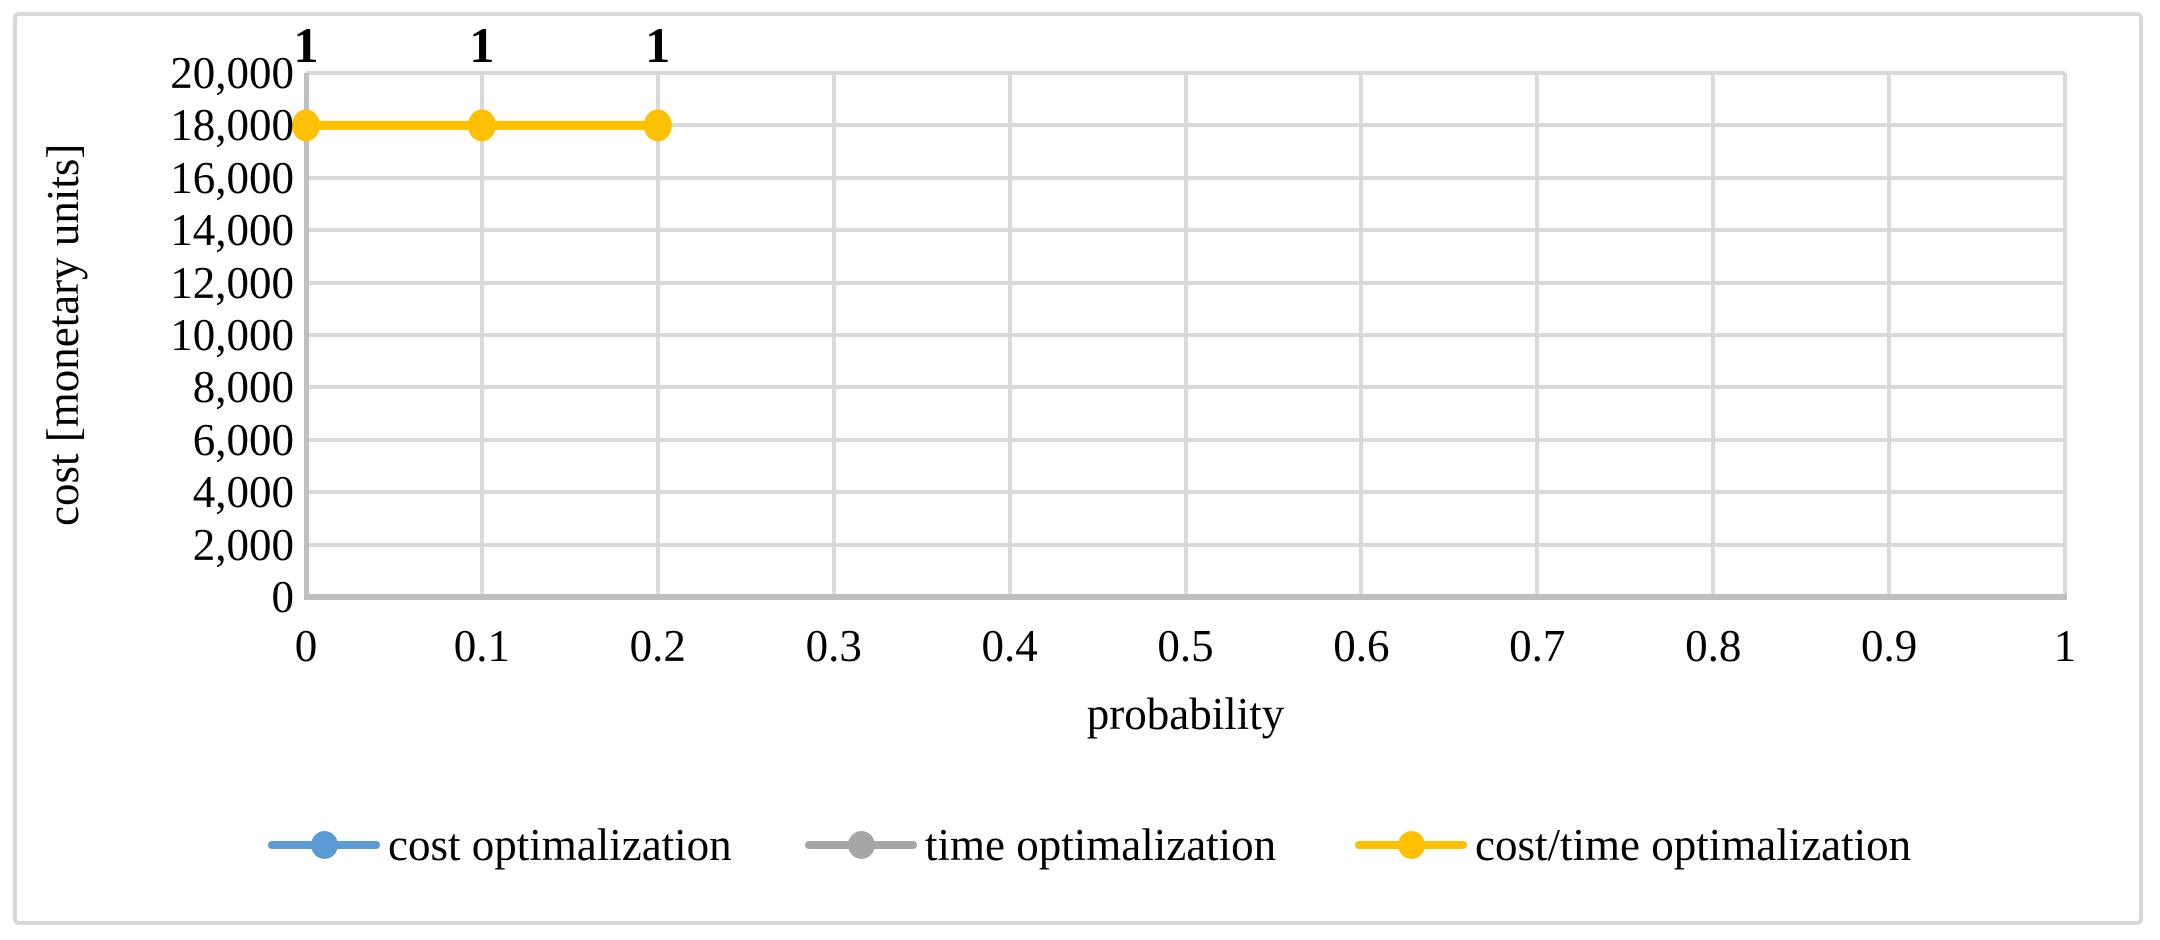  What do you see at coordinates (1537, 646) in the screenshot?
I see `x-tick-label: 0.7` at bounding box center [1537, 646].